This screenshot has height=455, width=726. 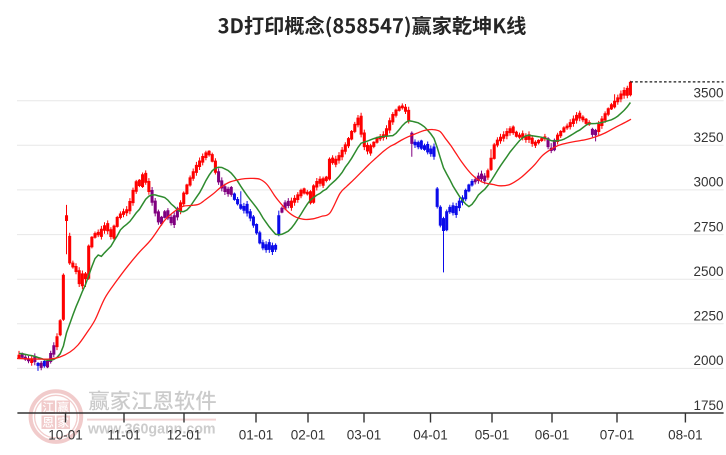 What do you see at coordinates (708, 137) in the screenshot?
I see `svg-text: 3250` at bounding box center [708, 137].